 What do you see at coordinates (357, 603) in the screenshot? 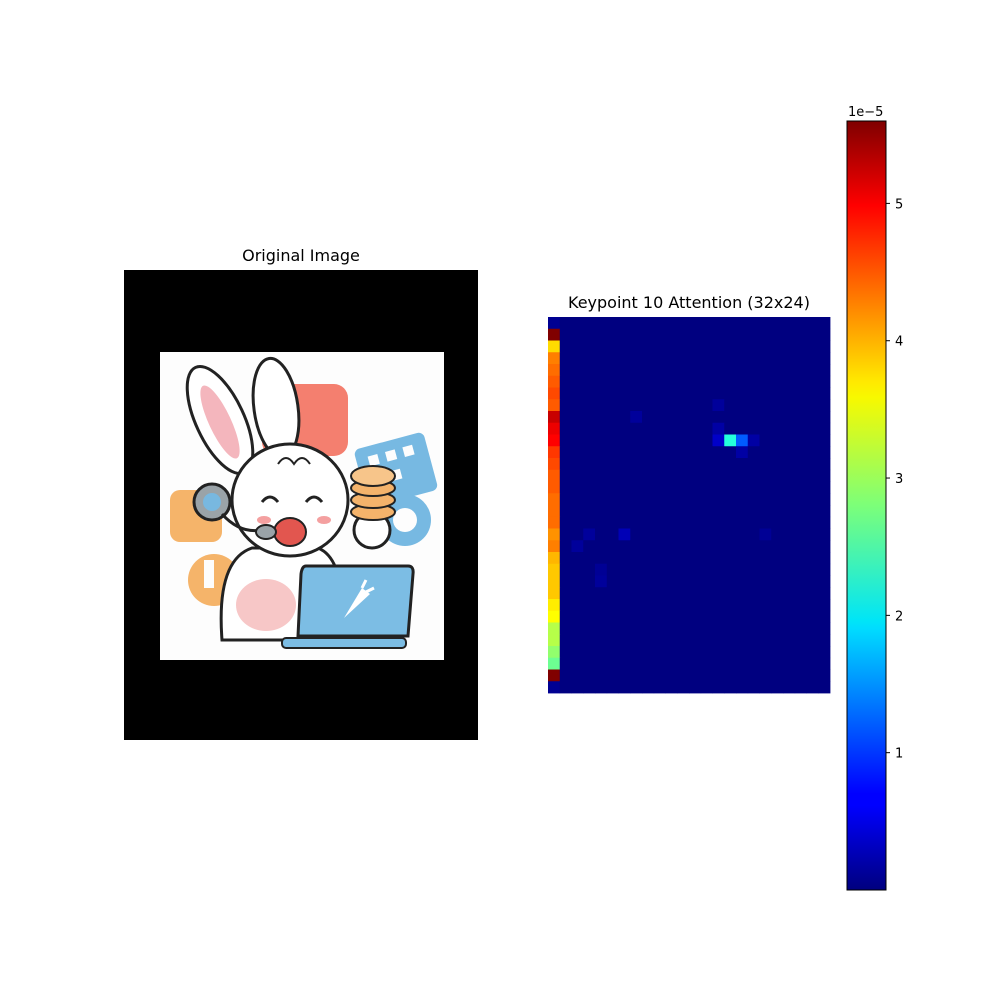
I see `carrot-logo-icon` at bounding box center [357, 603].